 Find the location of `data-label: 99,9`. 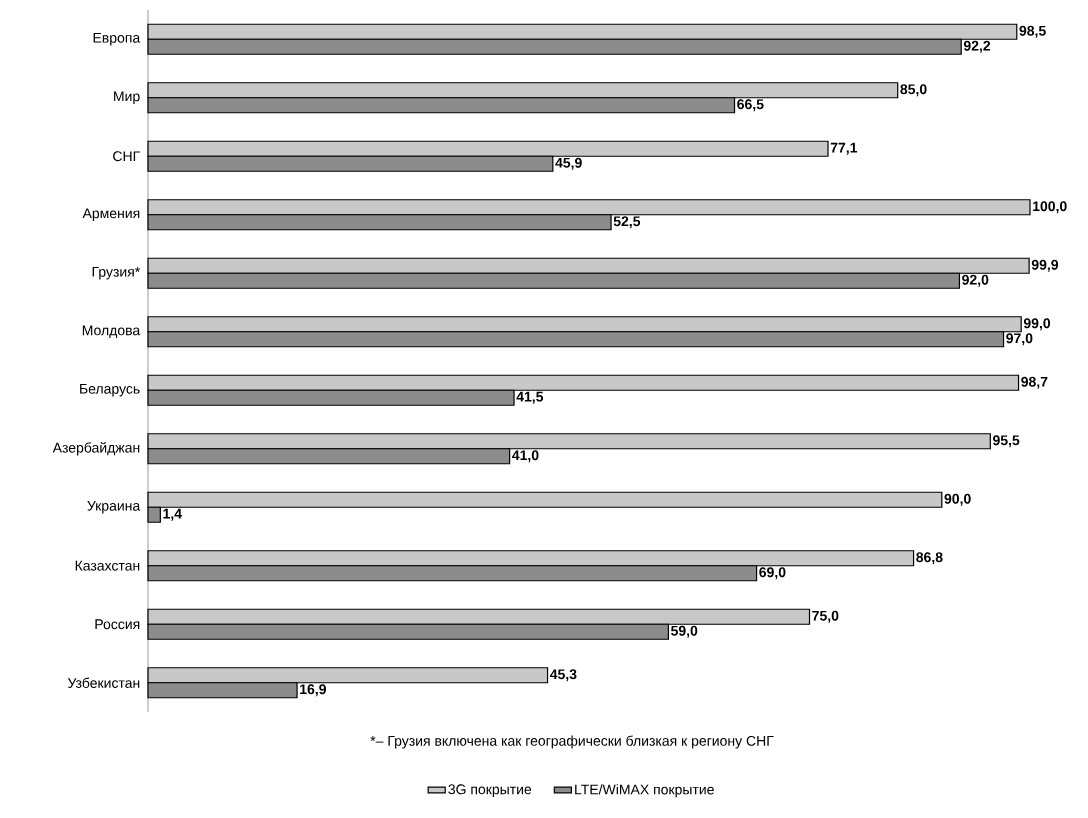

data-label: 99,9 is located at coordinates (1045, 265).